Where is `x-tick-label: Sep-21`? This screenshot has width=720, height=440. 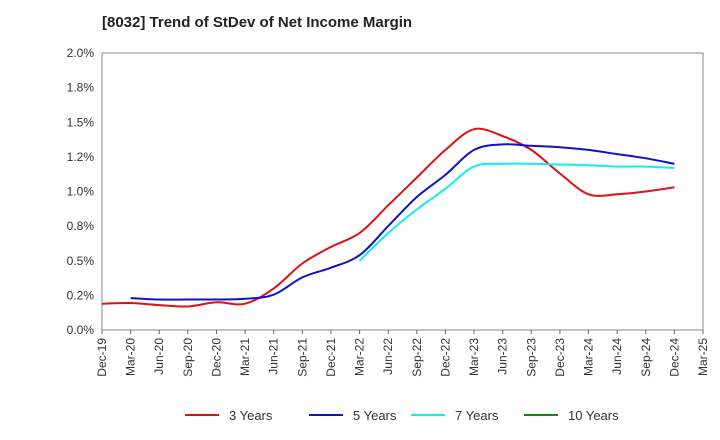 x-tick-label: Sep-21 is located at coordinates (302, 357).